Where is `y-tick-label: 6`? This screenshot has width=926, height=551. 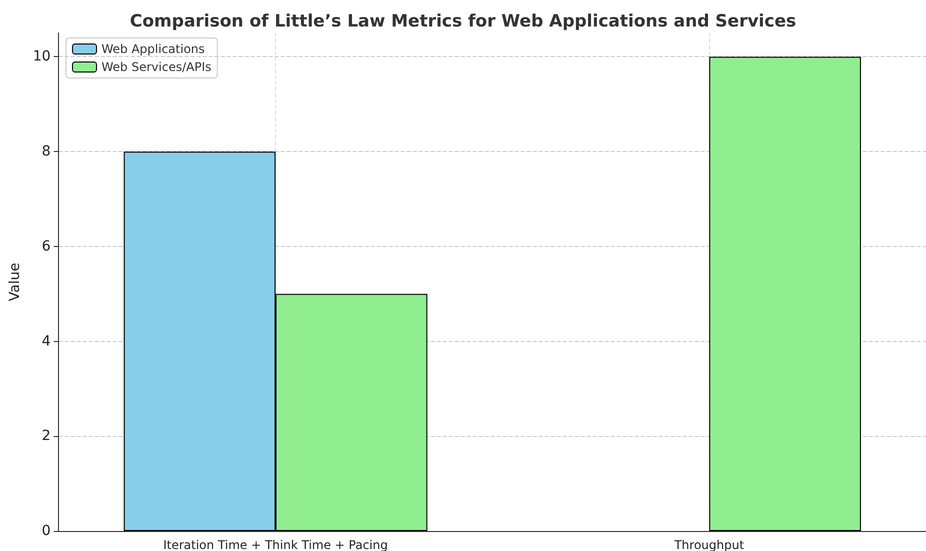
y-tick-label: 6 is located at coordinates (46, 246).